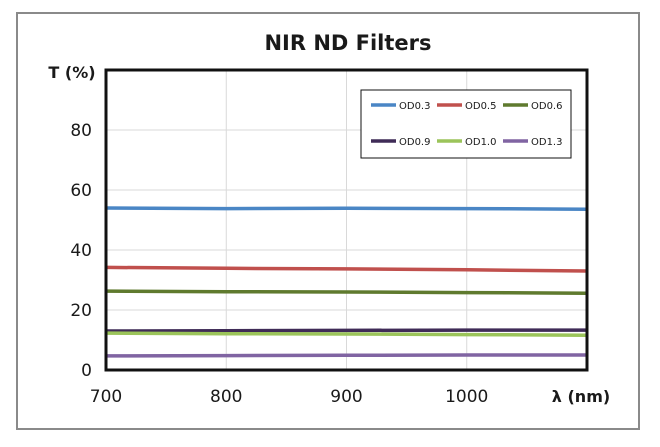 Image resolution: width=660 pixels, height=447 pixels. I want to click on y-tick-label: 60, so click(81, 191).